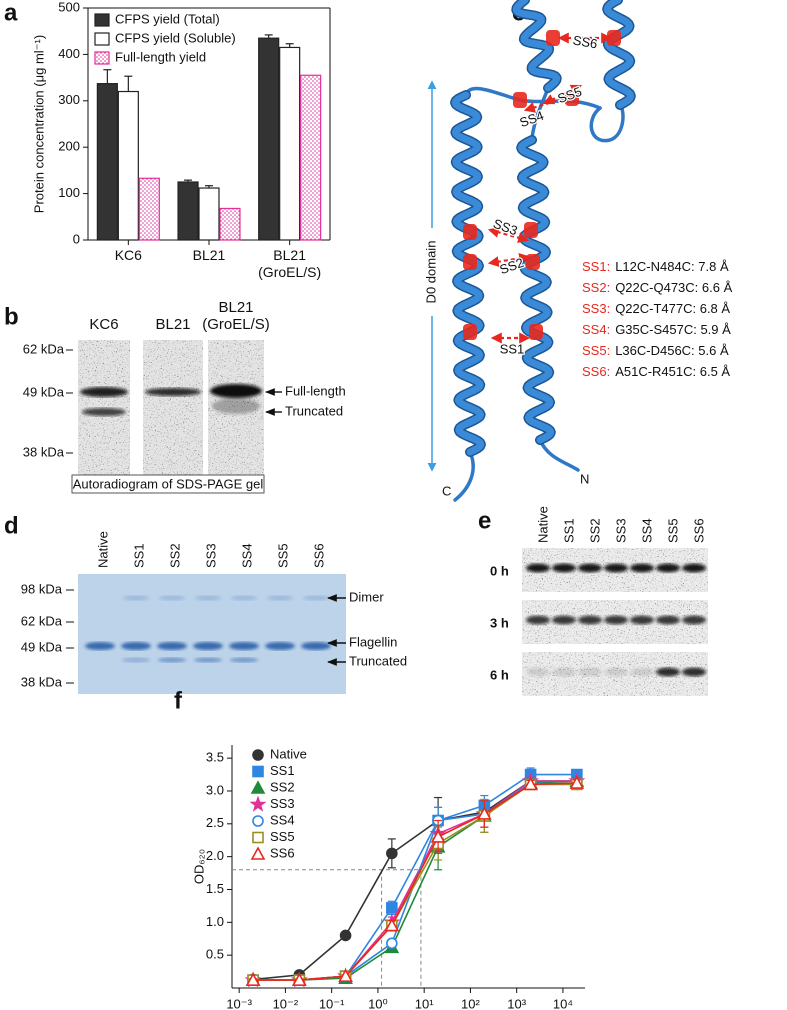 This screenshot has width=787, height=1010. What do you see at coordinates (499, 674) in the screenshot?
I see `timepoint-label: 6 h` at bounding box center [499, 674].